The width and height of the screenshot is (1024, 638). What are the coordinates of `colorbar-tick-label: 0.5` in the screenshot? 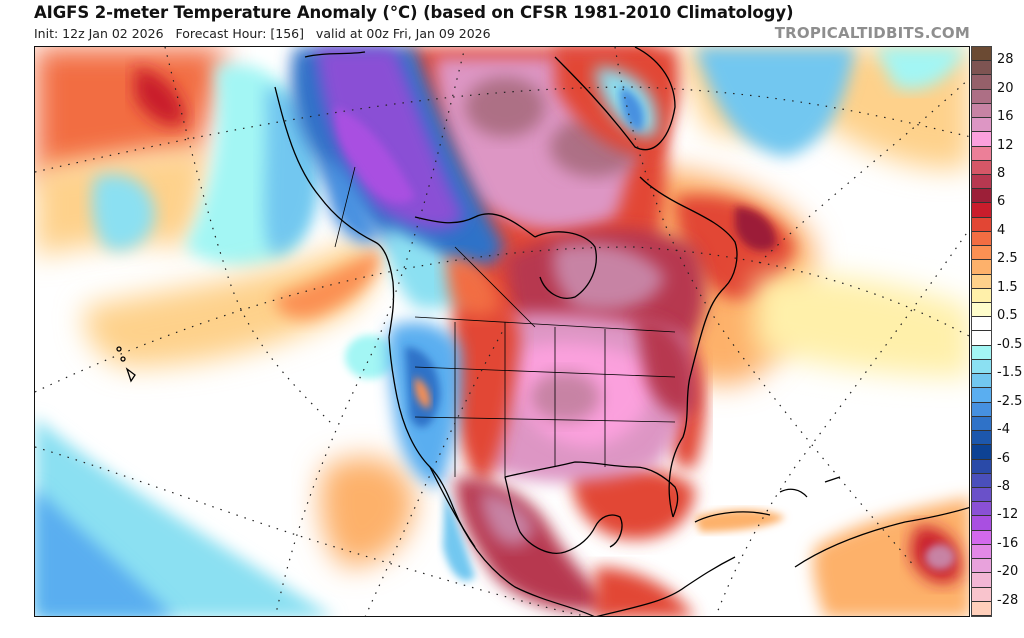 It's located at (1007, 316).